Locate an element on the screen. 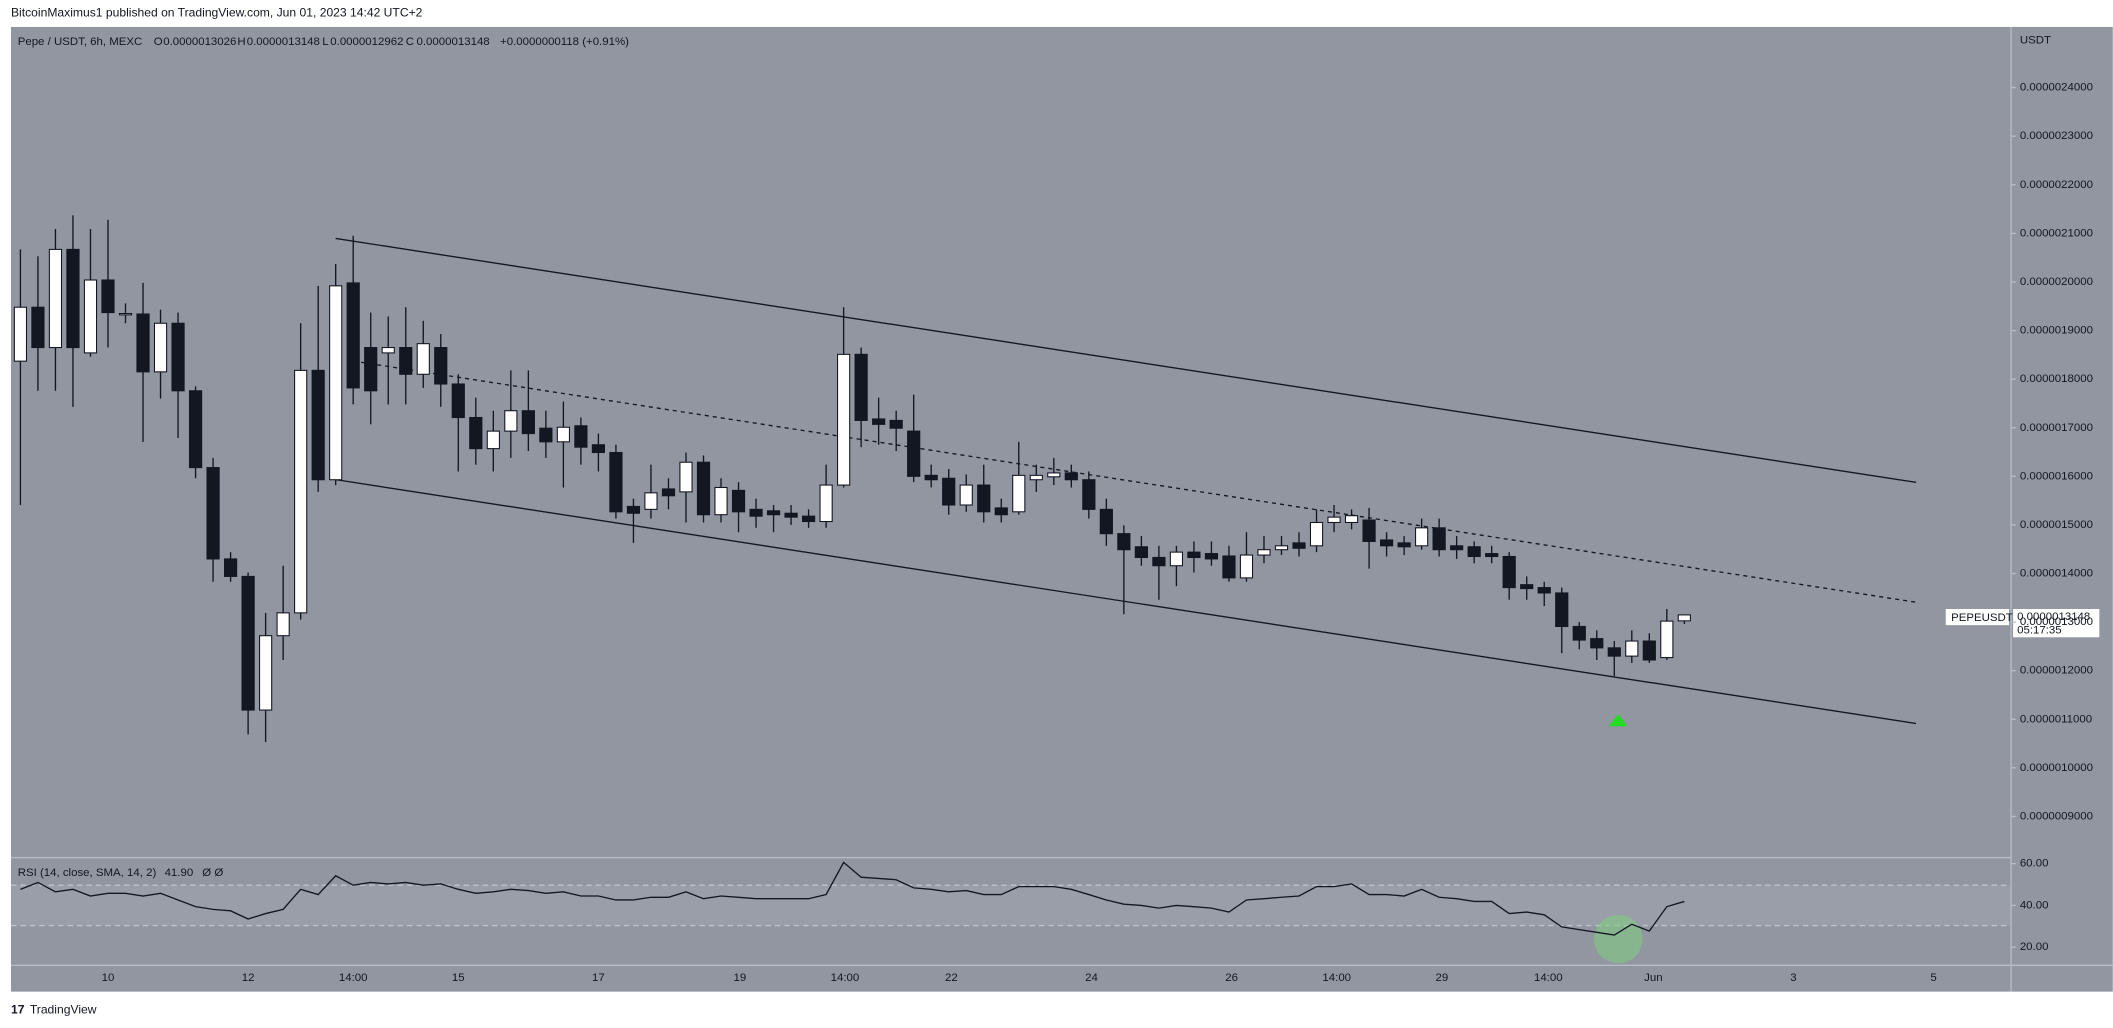  change: +0.0000000118 (+0.91%) is located at coordinates (564, 42).